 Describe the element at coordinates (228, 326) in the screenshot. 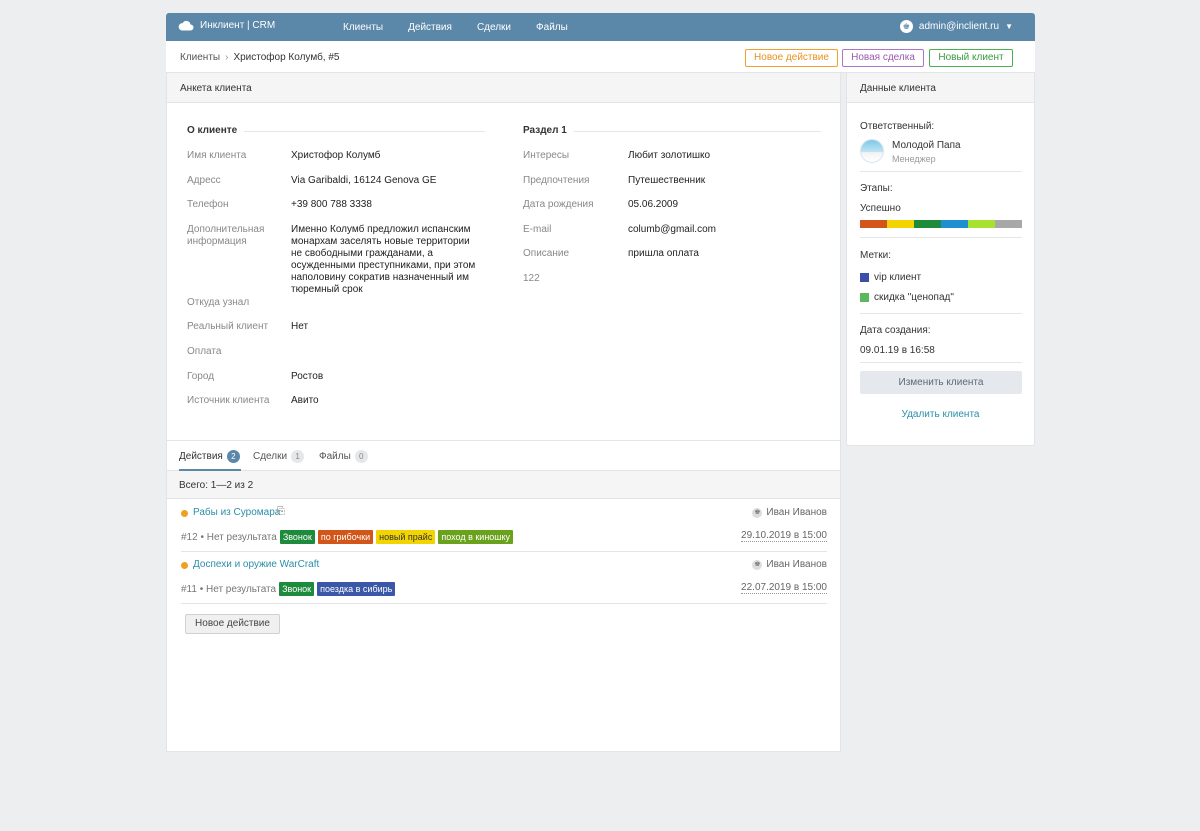

I see `field-label-real-client: Реальный клиент` at that location.